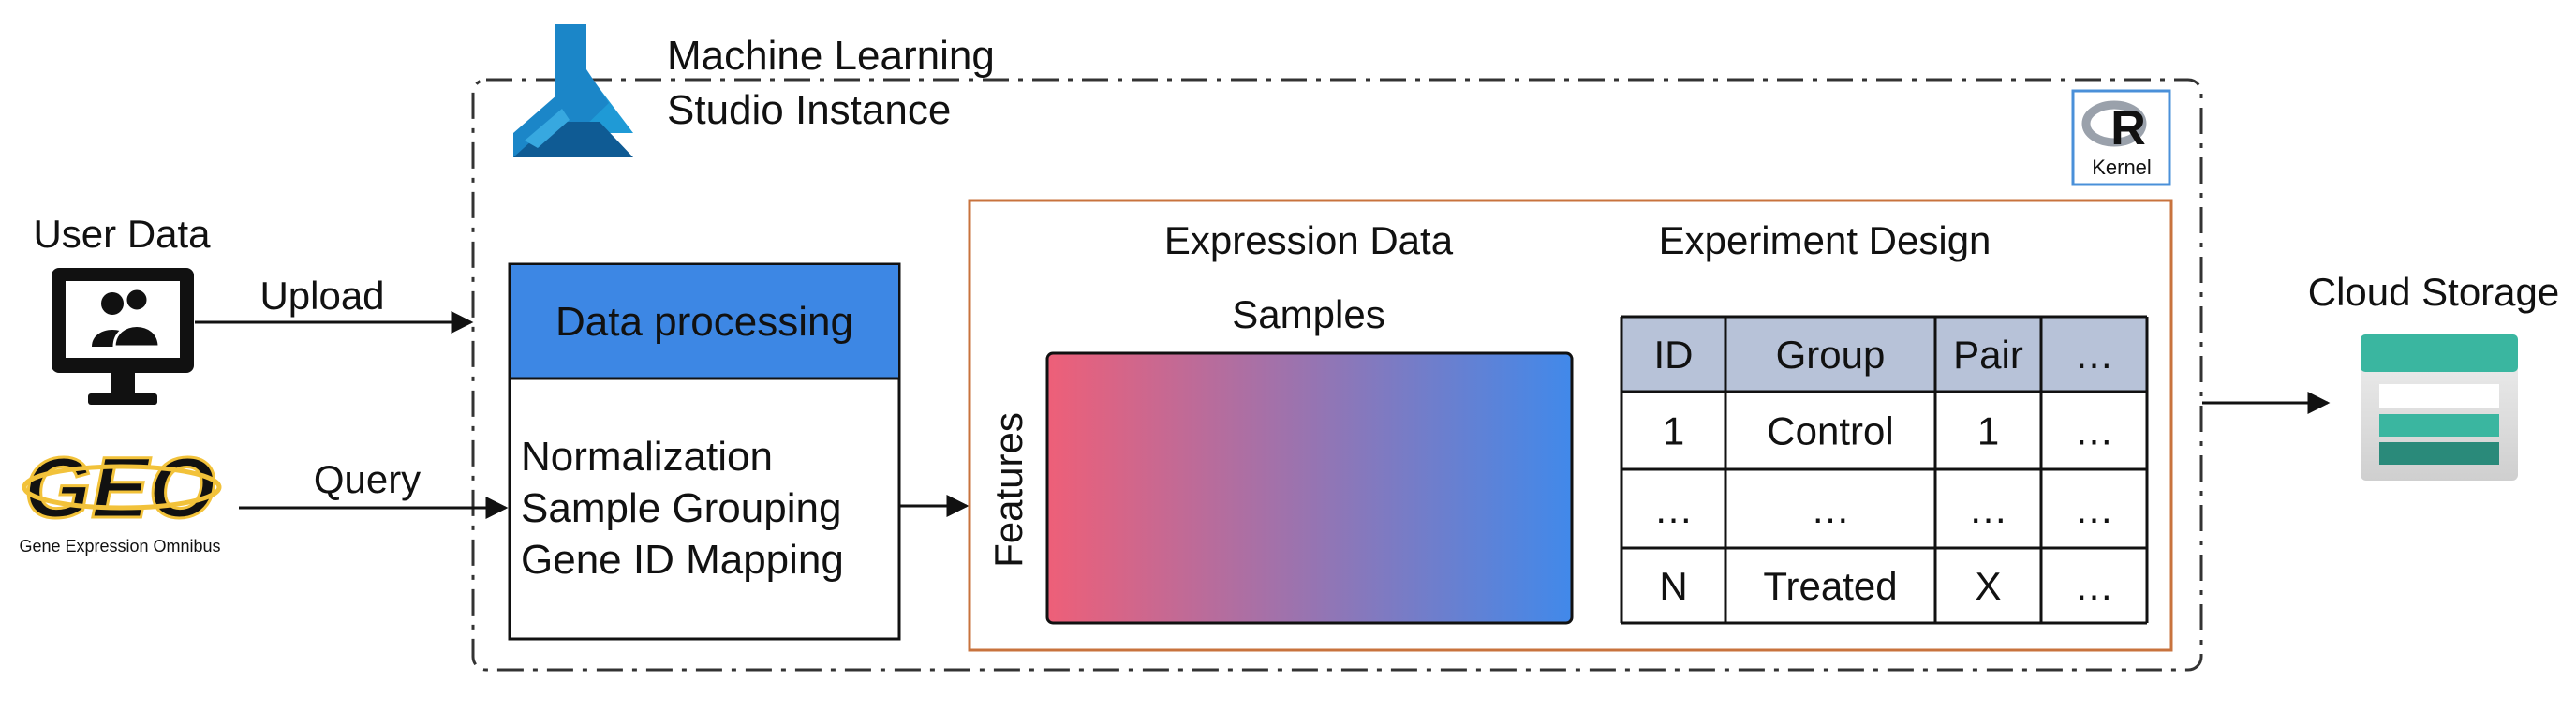  I want to click on processing-step: Gene ID Mapping, so click(682, 560).